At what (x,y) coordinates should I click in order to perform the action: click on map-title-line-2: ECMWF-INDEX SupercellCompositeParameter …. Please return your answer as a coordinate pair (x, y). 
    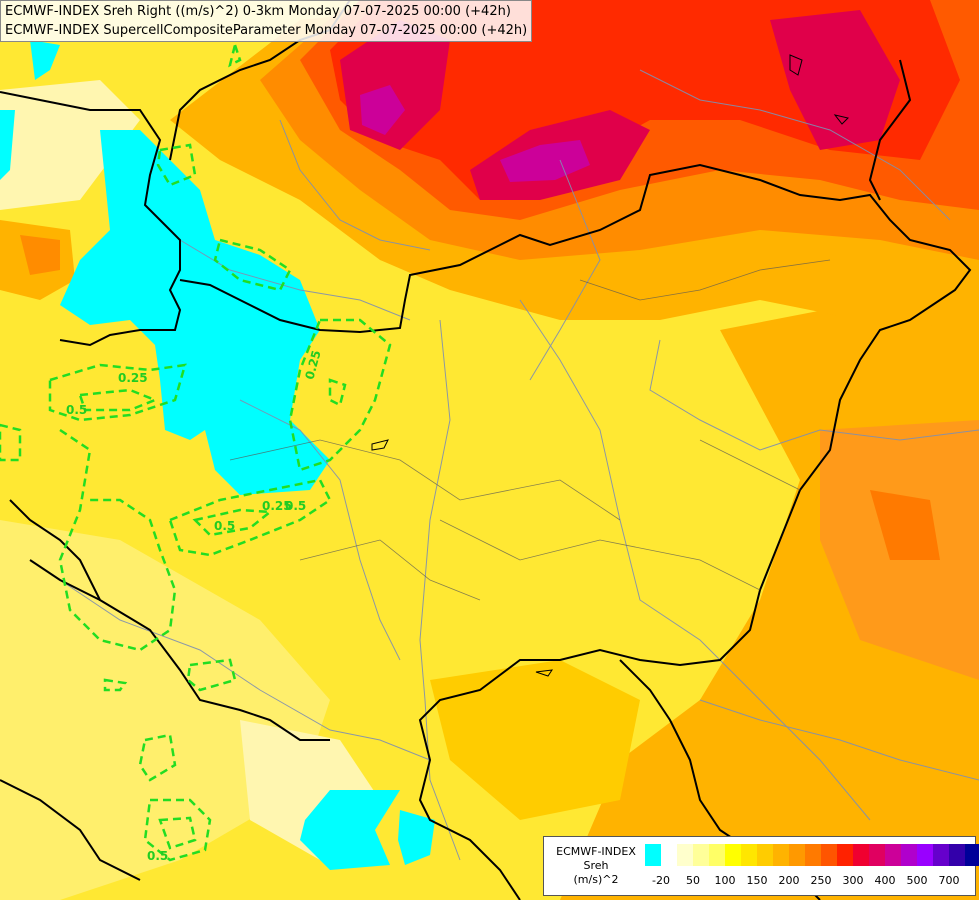
    Looking at the image, I should click on (266, 30).